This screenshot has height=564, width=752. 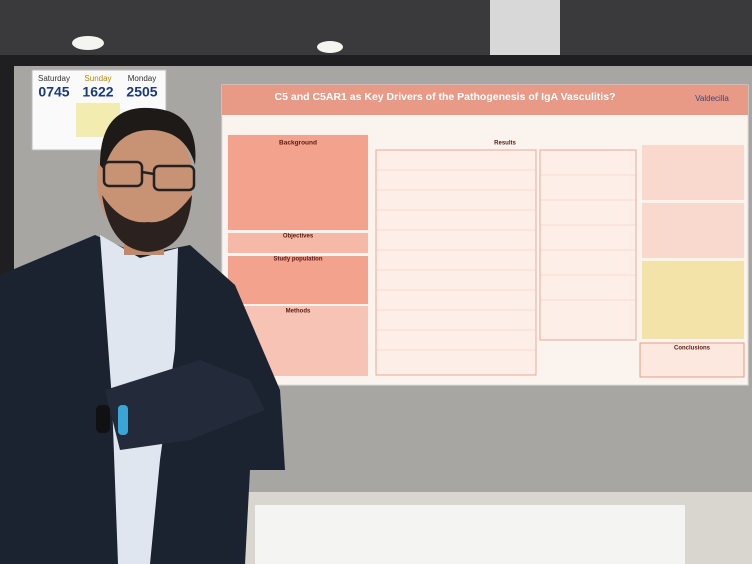 What do you see at coordinates (97, 92) in the screenshot?
I see `count: 1622` at bounding box center [97, 92].